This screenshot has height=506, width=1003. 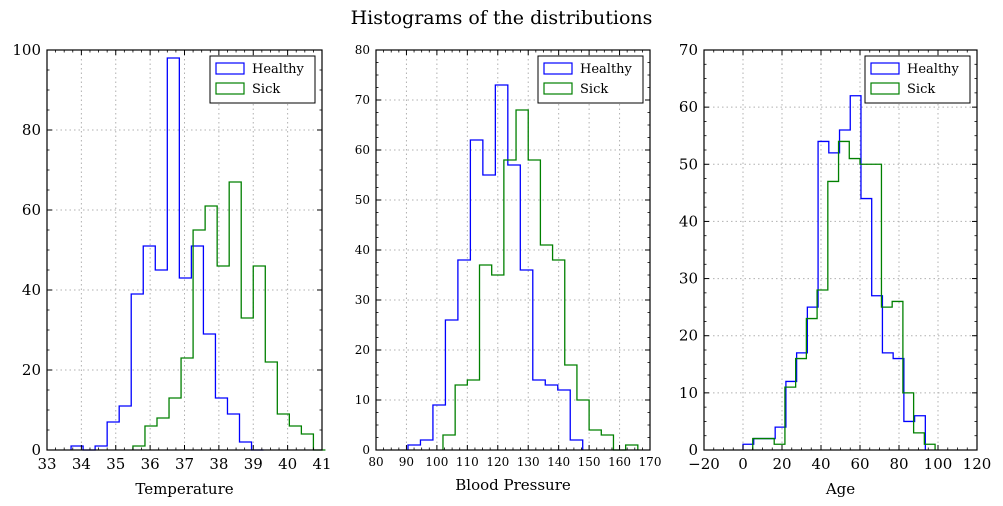 What do you see at coordinates (840, 489) in the screenshot?
I see `x-axis-label: Age` at bounding box center [840, 489].